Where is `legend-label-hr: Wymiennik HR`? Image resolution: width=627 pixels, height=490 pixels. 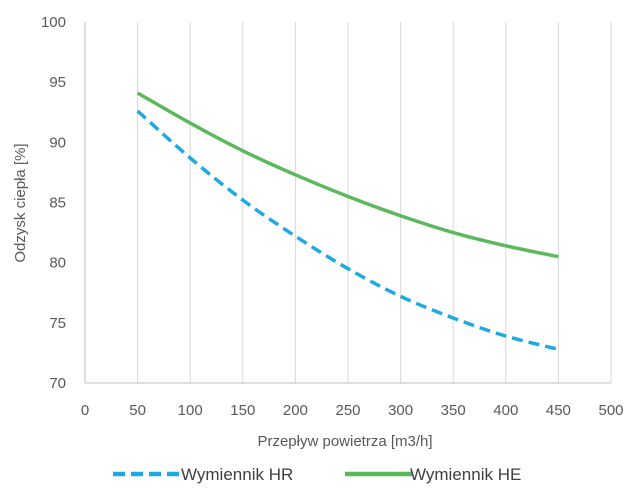
legend-label-hr: Wymiennik HR is located at coordinates (237, 474).